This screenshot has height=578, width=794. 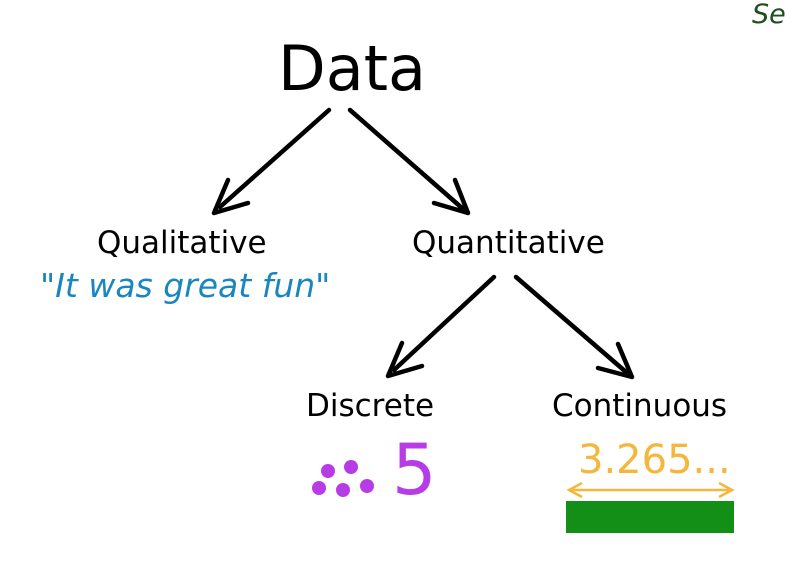 What do you see at coordinates (405, 359) in the screenshot?
I see `arrow-head-discrete` at bounding box center [405, 359].